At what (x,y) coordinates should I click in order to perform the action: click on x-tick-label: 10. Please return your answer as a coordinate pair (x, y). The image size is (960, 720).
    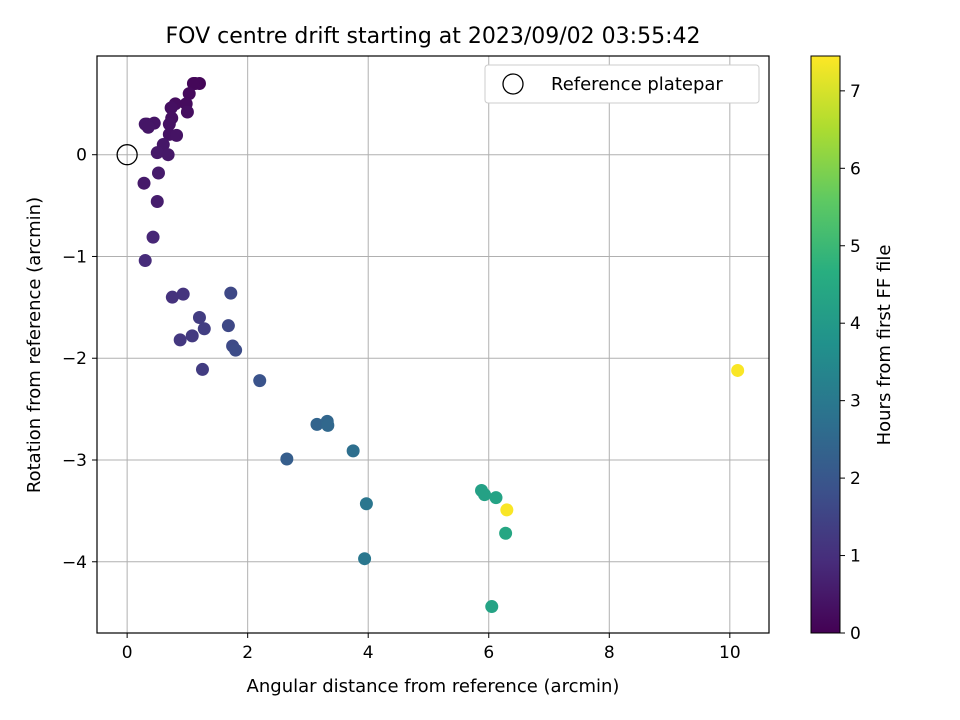
    Looking at the image, I should click on (730, 653).